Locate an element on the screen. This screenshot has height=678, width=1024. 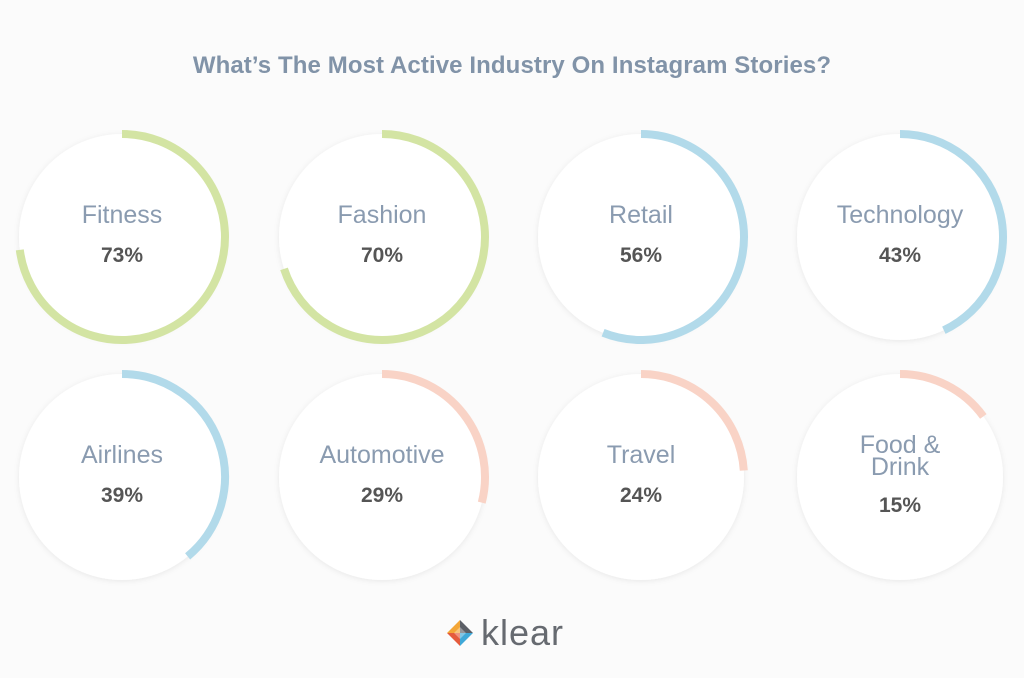
ring-fitness: Fitness 73% is located at coordinates (122, 237).